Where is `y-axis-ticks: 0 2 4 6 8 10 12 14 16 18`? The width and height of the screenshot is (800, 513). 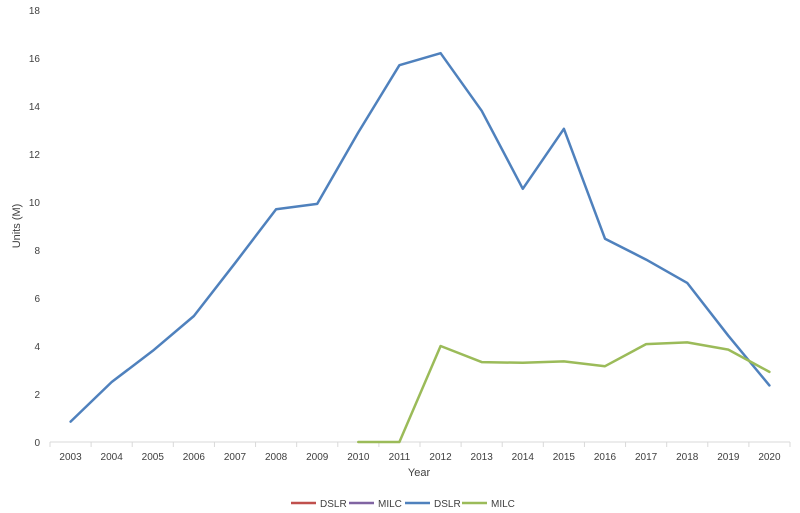
y-axis-ticks: 0 2 4 6 8 10 12 14 16 18 is located at coordinates (35, 227).